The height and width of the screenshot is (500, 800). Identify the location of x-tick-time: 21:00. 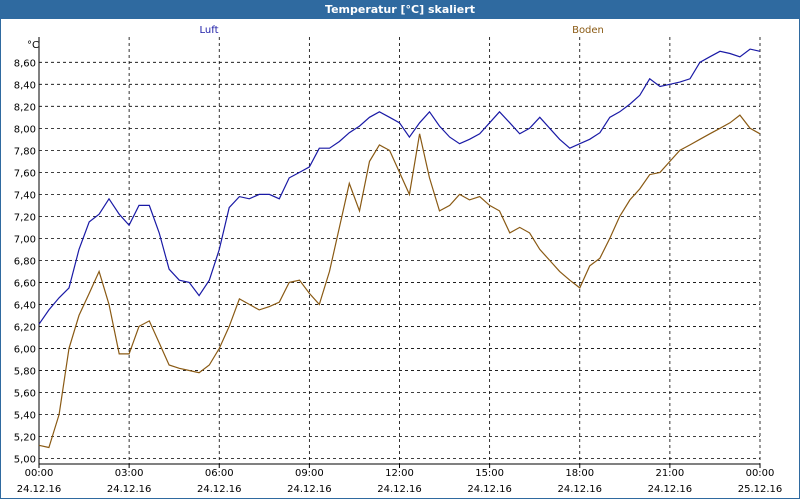
(669, 473).